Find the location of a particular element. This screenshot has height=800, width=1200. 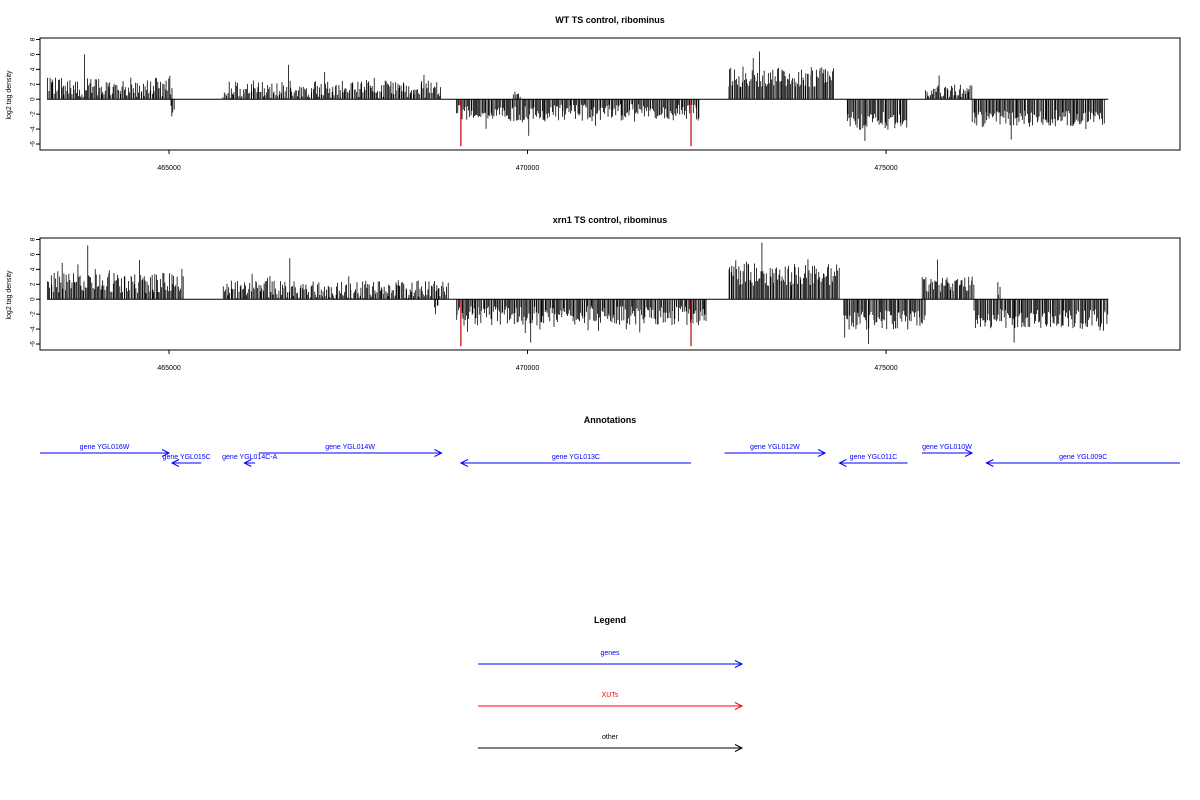

legend-label: other is located at coordinates (610, 737).